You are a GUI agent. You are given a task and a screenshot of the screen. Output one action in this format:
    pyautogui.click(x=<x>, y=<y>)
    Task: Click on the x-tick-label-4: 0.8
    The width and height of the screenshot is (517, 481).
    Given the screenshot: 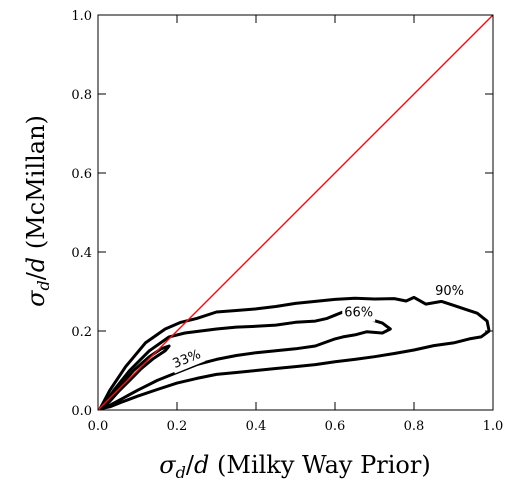 What is the action you would take?
    pyautogui.click(x=414, y=426)
    